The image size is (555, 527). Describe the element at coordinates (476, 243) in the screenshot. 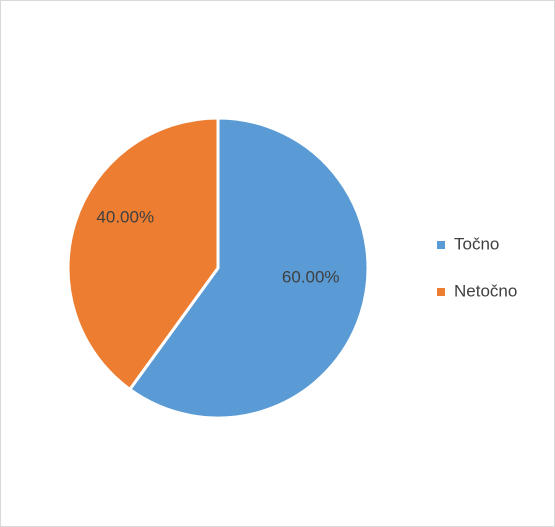

I see `legend-label: Točno` at that location.